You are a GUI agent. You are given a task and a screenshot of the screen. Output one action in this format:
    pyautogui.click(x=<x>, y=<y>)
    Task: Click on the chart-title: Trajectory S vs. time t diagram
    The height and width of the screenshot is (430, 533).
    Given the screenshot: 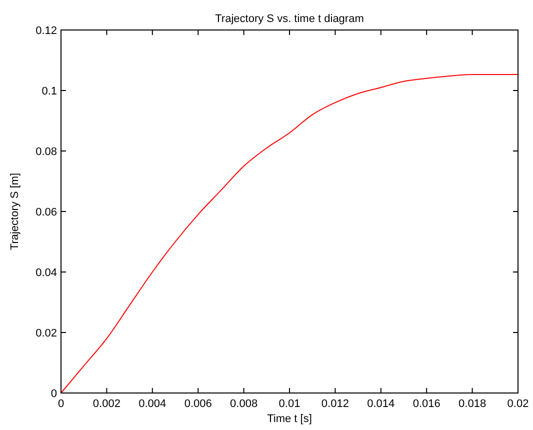 What is the action you would take?
    pyautogui.click(x=289, y=19)
    